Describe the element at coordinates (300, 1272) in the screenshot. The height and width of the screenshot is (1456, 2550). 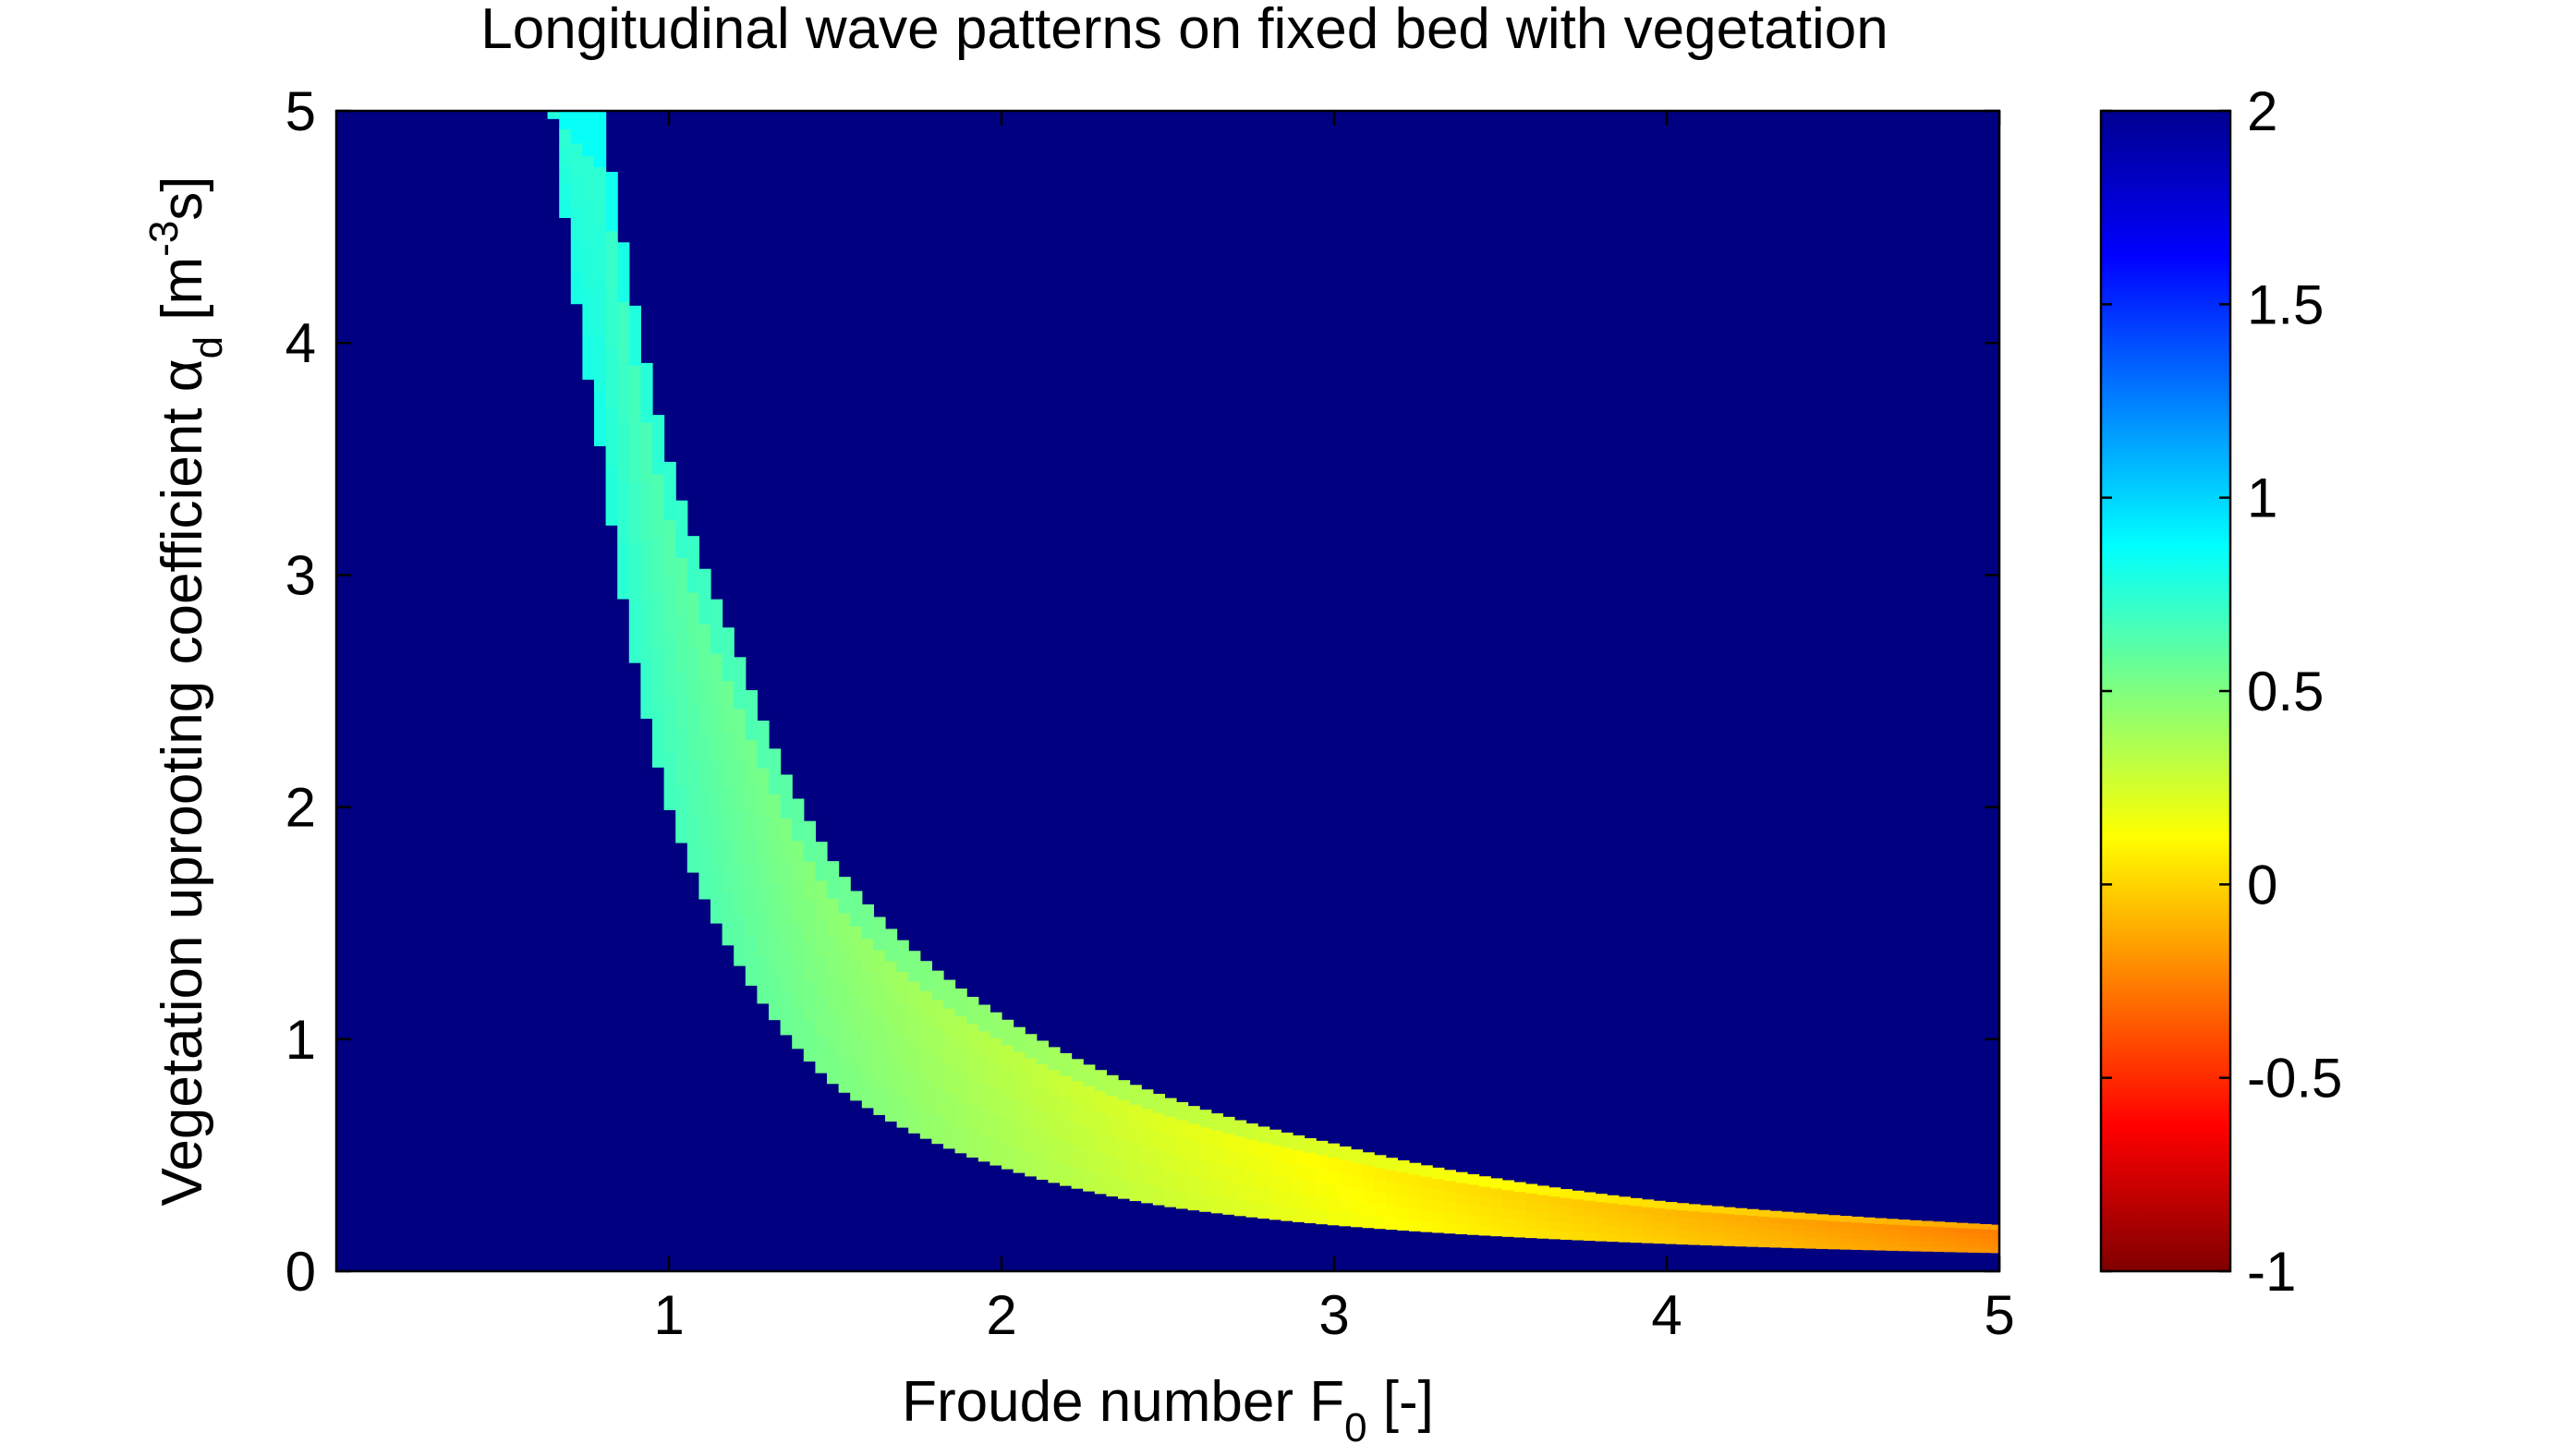
I see `y-tick-label: 0` at that location.